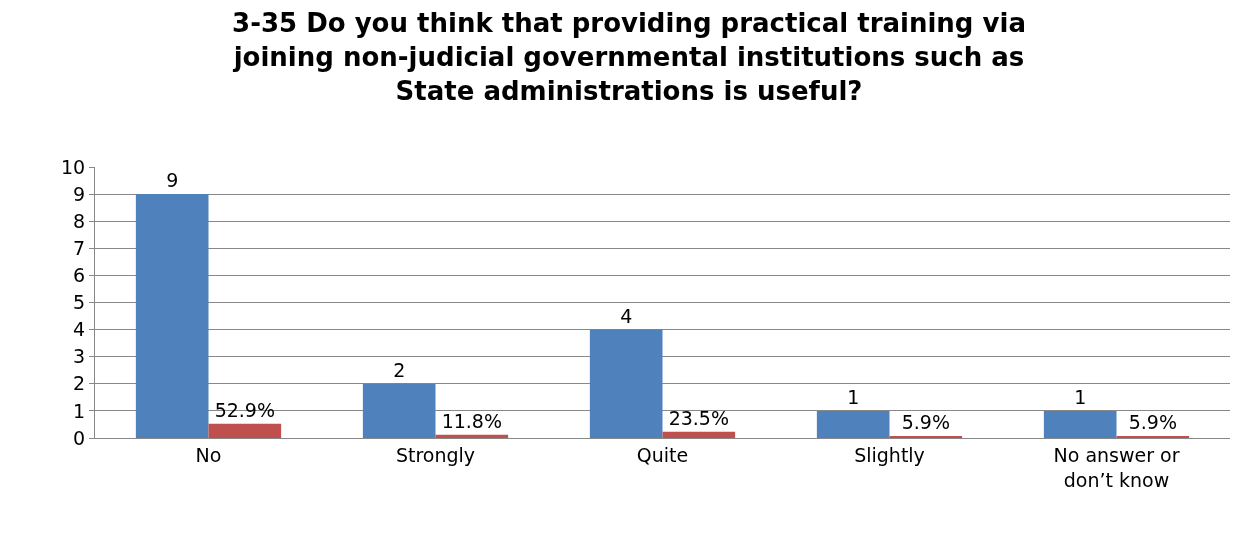 The height and width of the screenshot is (538, 1258). Describe the element at coordinates (208, 454) in the screenshot. I see `x-tick-label: No` at that location.